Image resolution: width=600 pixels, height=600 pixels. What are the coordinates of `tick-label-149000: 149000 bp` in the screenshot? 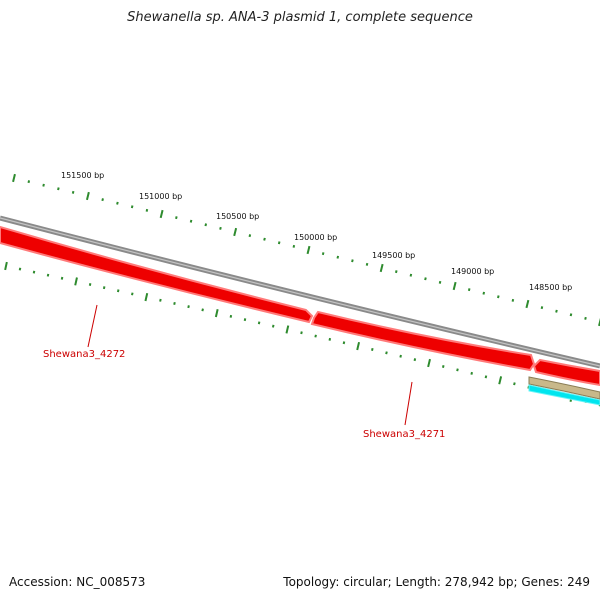 It's located at (472, 271).